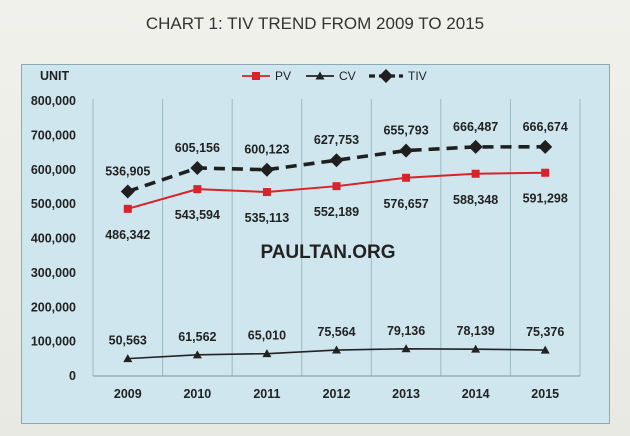 The image size is (630, 436). I want to click on y-tick-label: 600,000, so click(53, 170).